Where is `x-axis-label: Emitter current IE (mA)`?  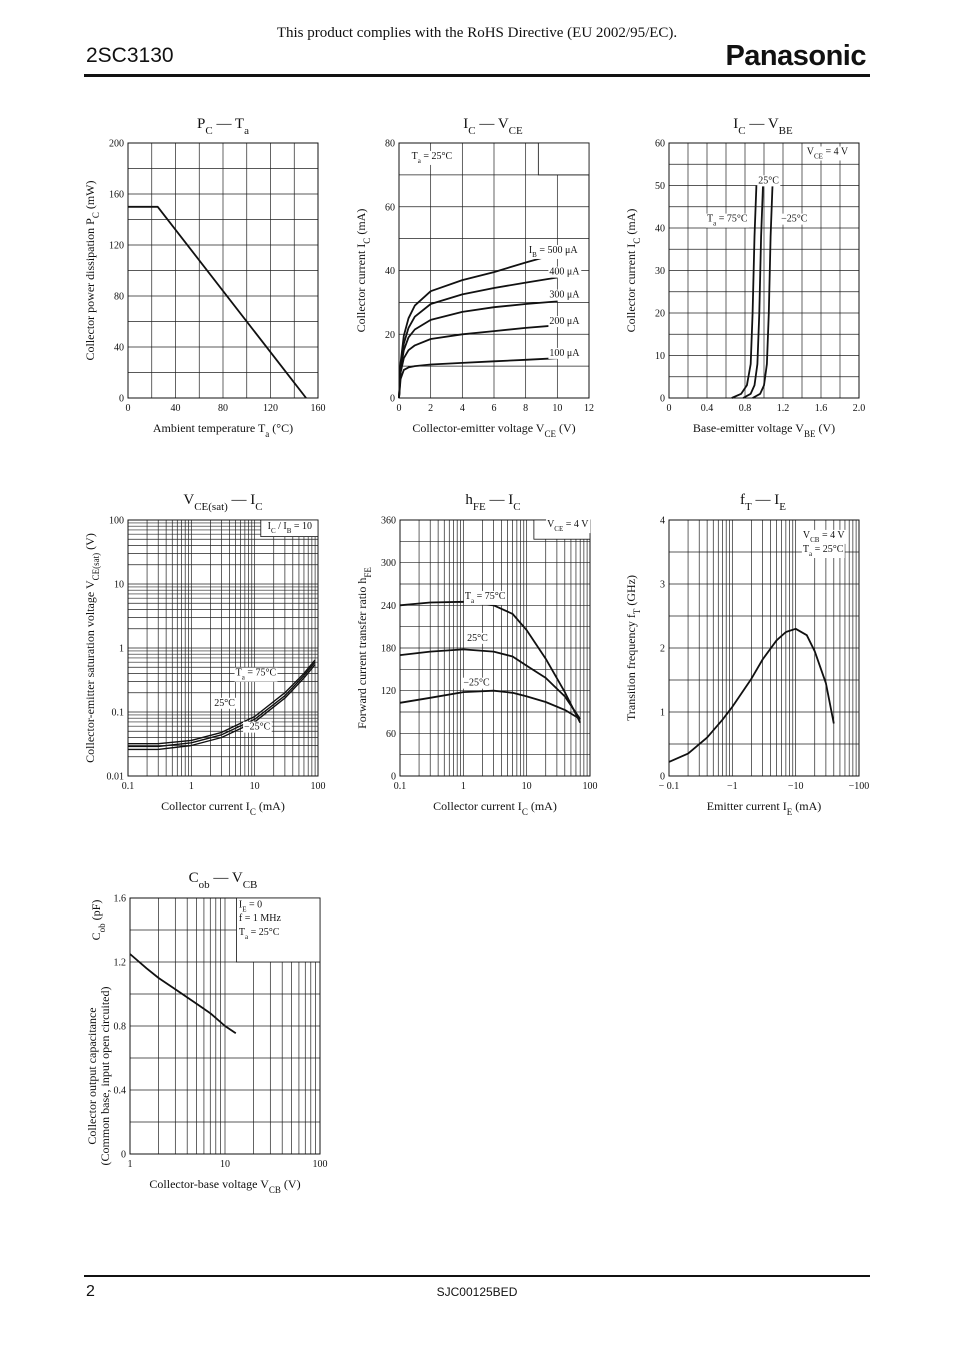
x-axis-label: Emitter current IE (mA) is located at coordinates (764, 808).